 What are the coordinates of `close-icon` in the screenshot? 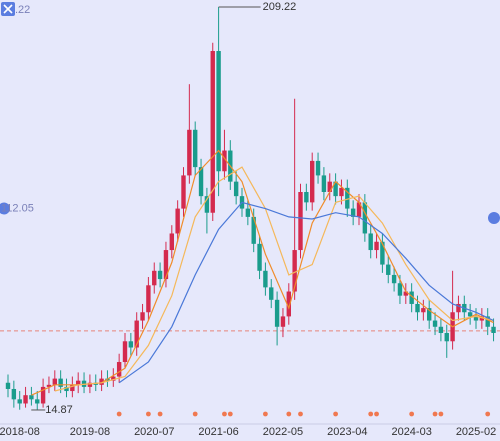 It's located at (8, 9).